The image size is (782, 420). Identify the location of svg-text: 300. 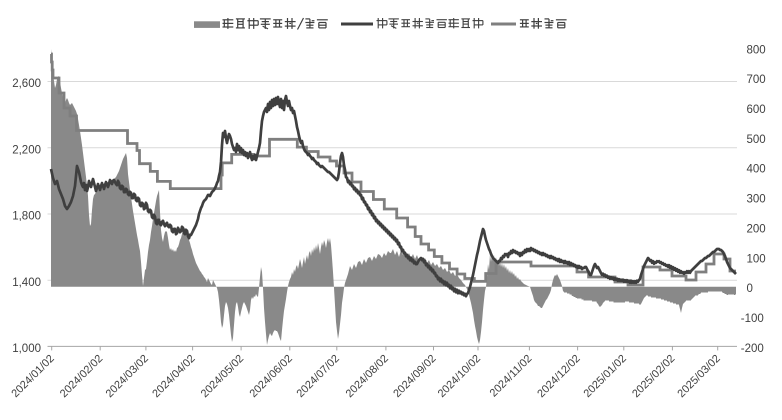
(756, 200).